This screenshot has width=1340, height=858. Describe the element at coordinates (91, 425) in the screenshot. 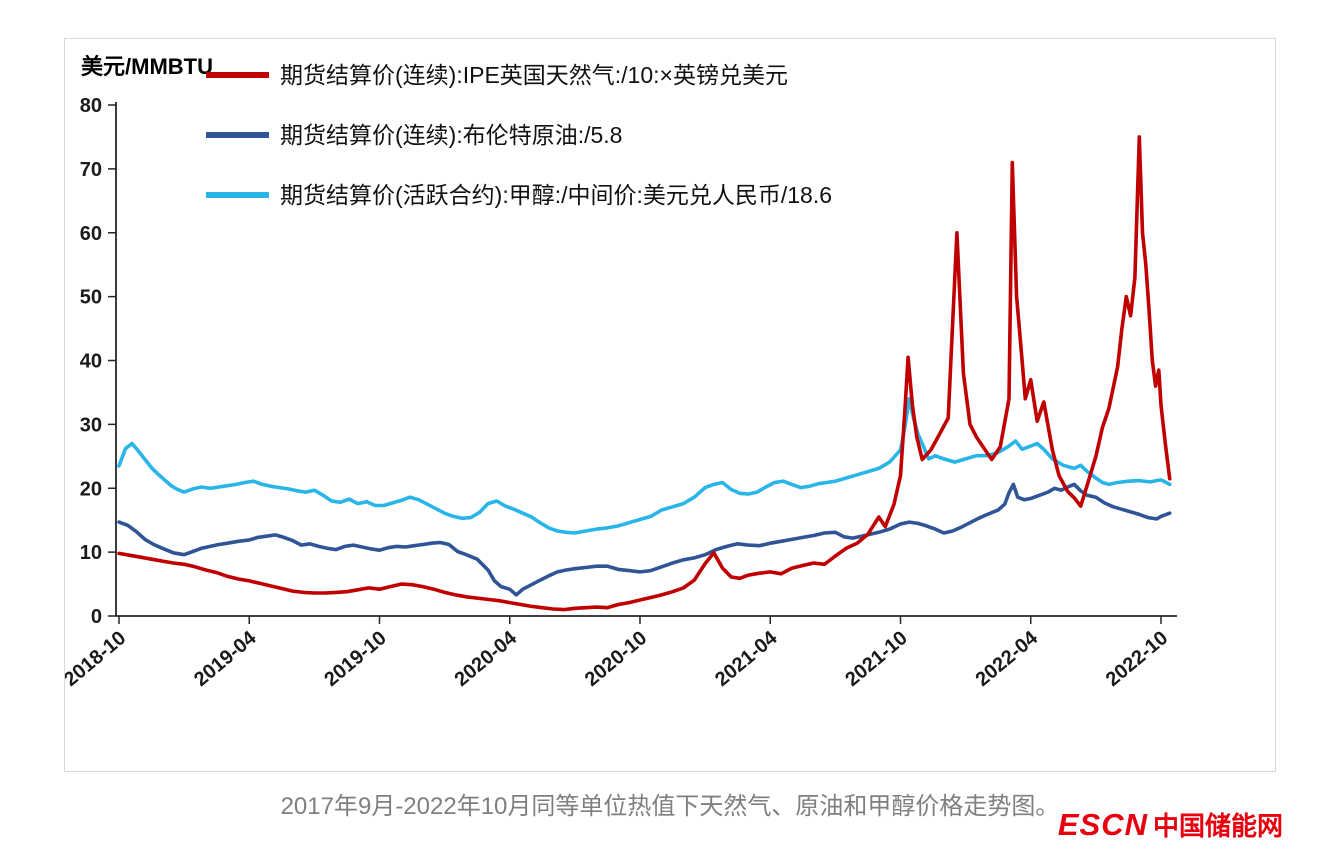

I see `svg-text: 30` at that location.